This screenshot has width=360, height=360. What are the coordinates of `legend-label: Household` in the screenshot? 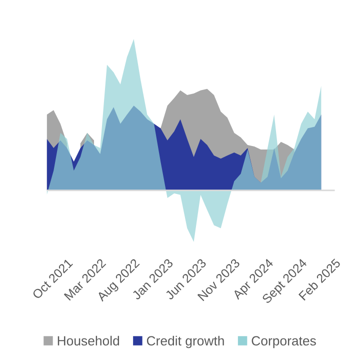 It's located at (89, 341).